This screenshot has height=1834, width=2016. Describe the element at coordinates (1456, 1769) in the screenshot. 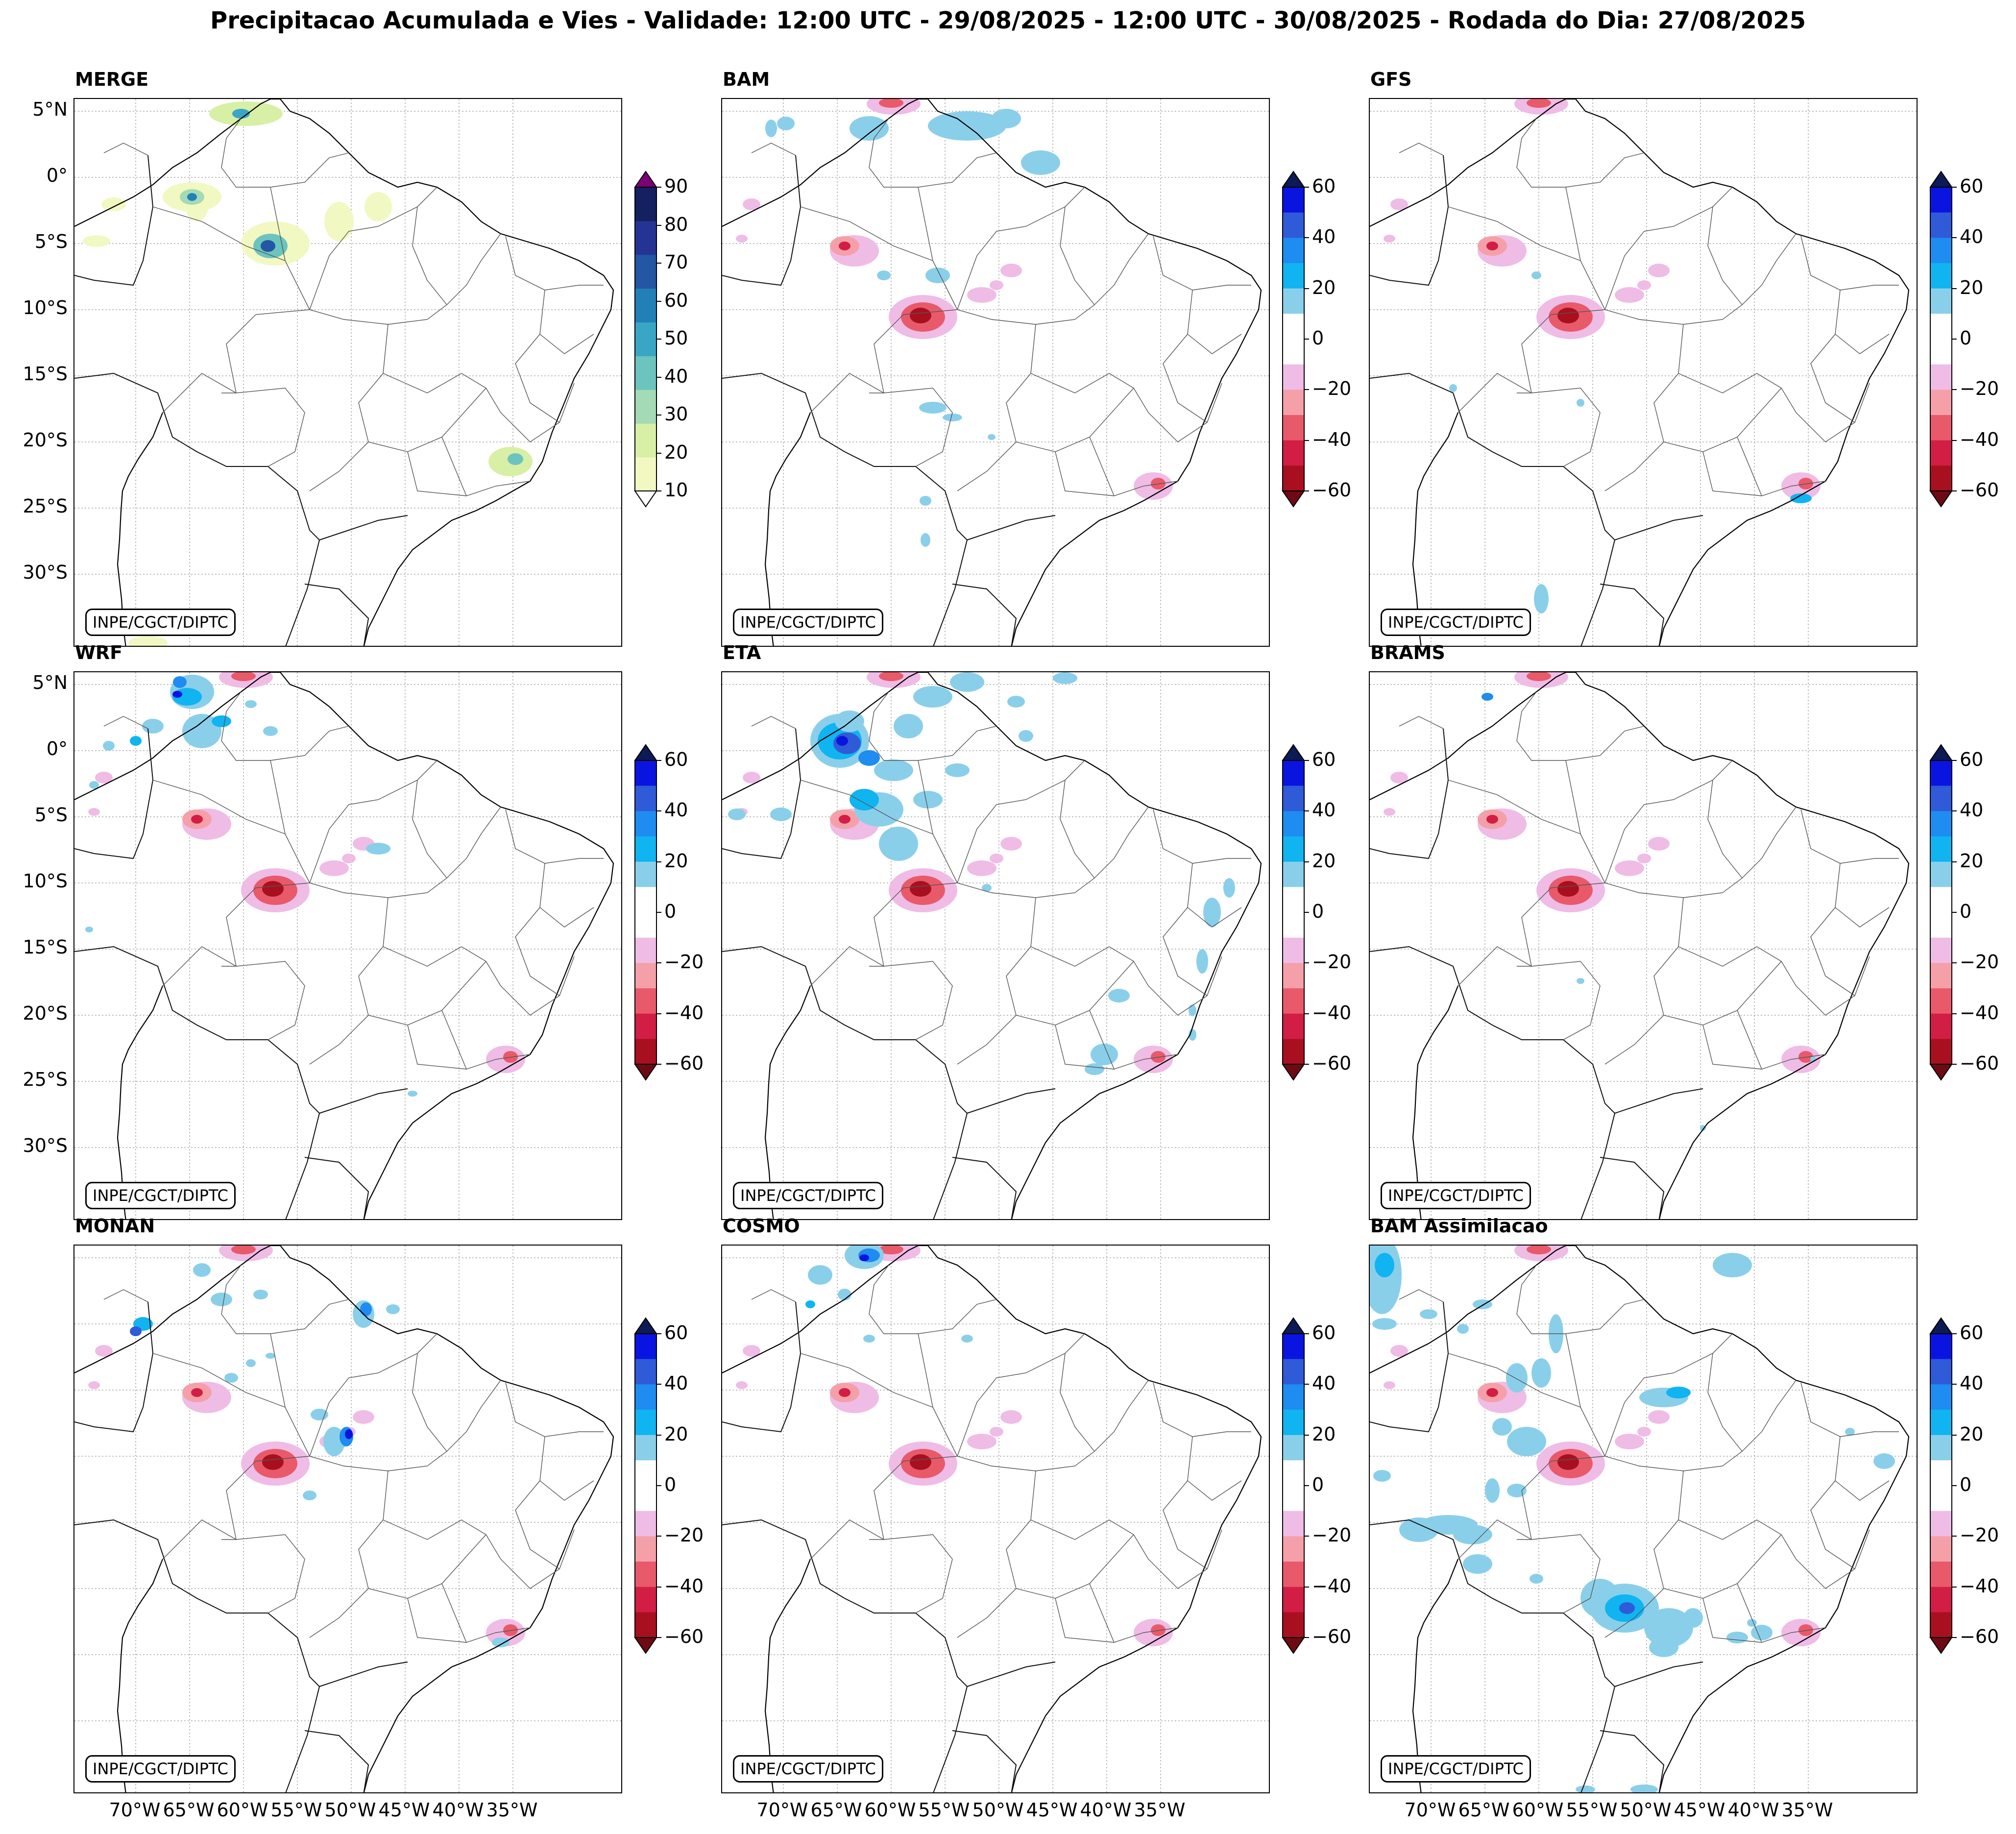

I see `credit-label: INPE/CGCT/DIPTC` at that location.